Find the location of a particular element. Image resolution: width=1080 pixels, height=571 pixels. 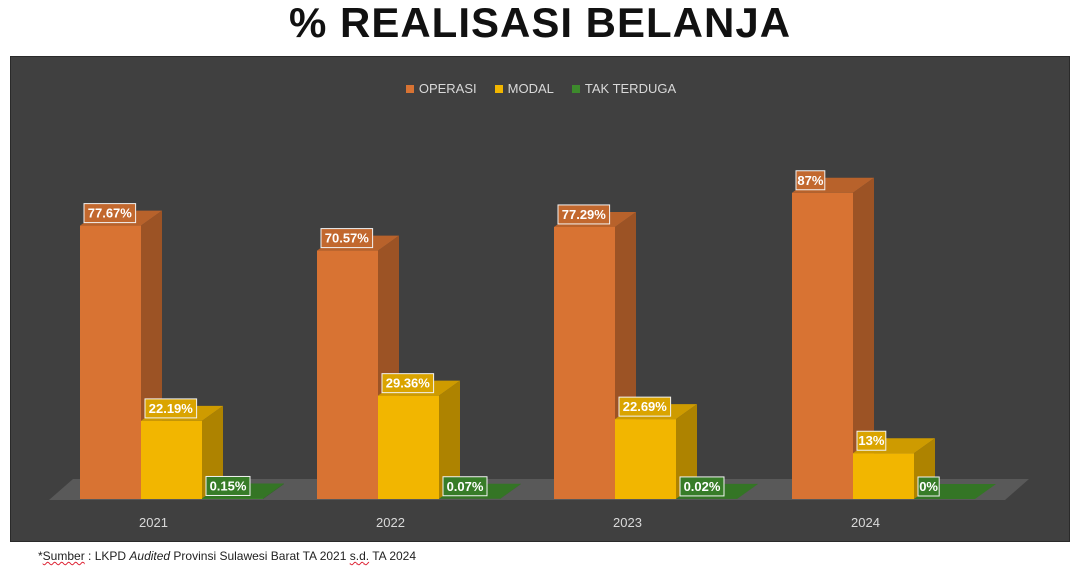

footnote-sd: s.d. is located at coordinates (359, 556).